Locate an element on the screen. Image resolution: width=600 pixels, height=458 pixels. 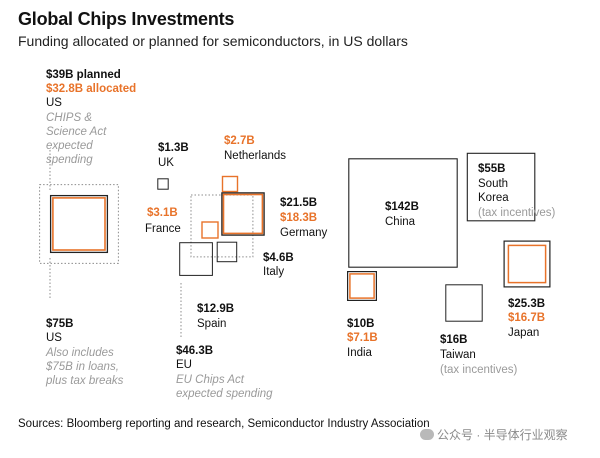
us-chips-allocated-label: $32.8B allocated is located at coordinates (91, 89).